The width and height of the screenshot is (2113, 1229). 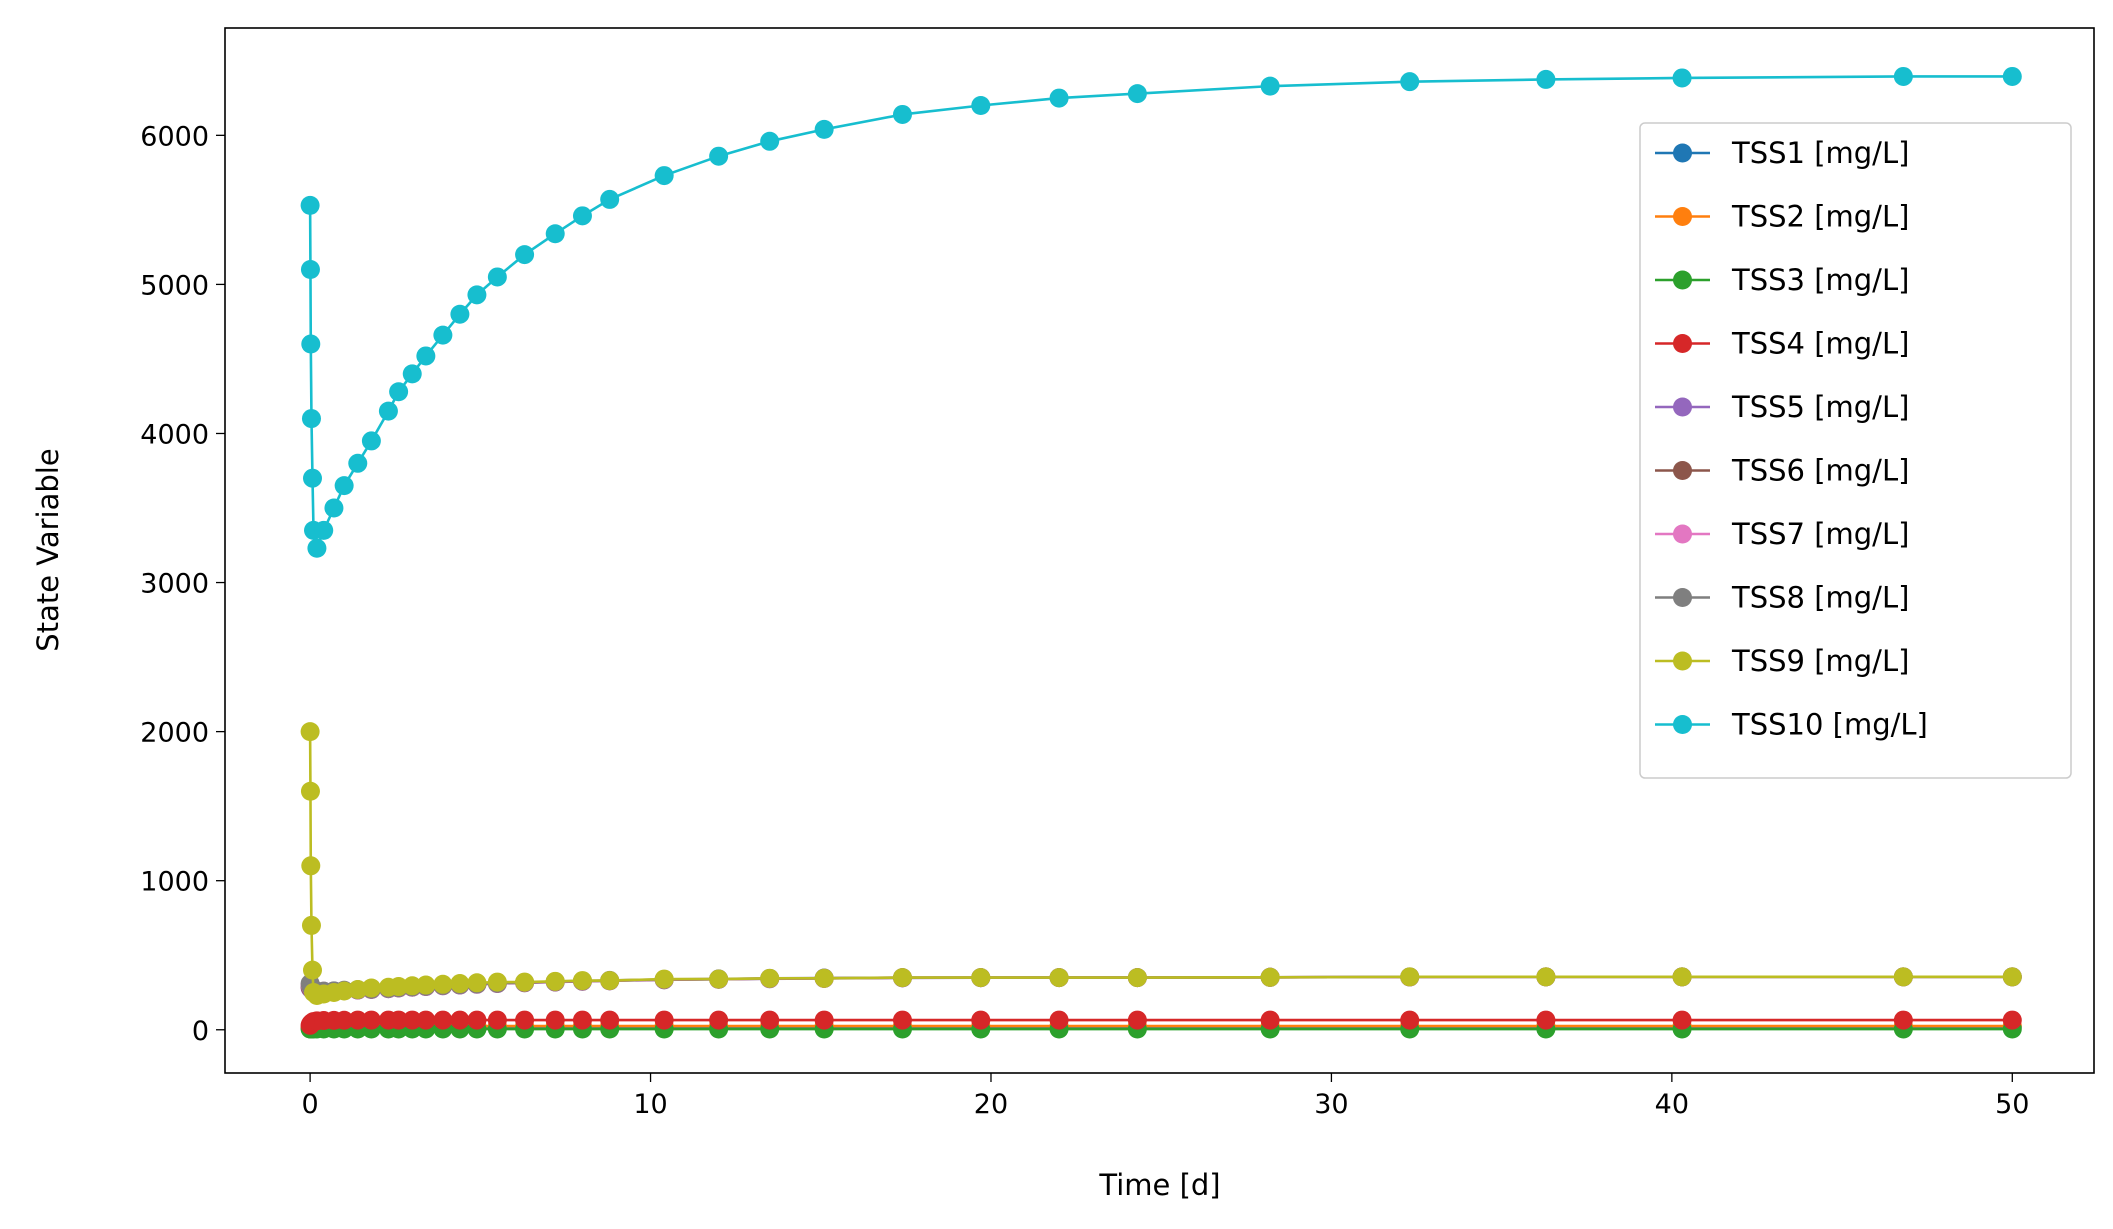 What do you see at coordinates (650, 1104) in the screenshot?
I see `x-tick-label: 10` at bounding box center [650, 1104].